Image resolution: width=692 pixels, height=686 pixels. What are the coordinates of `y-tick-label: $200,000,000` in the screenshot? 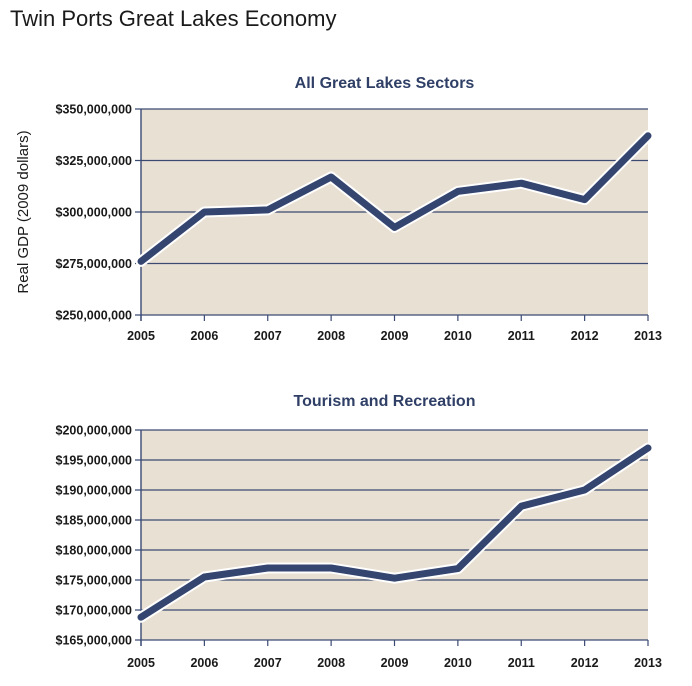 It's located at (94, 431).